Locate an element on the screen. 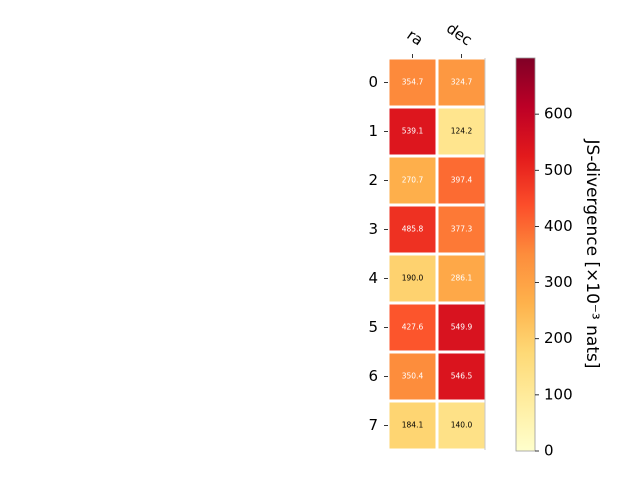  cell-value-label: 184.1 is located at coordinates (413, 425).